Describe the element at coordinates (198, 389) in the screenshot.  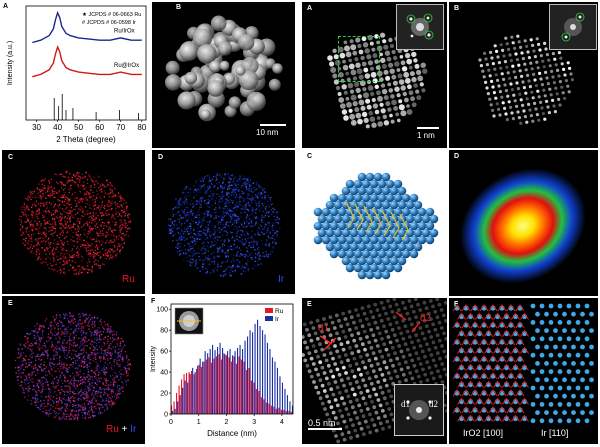
I see `bar-ir` at that location.